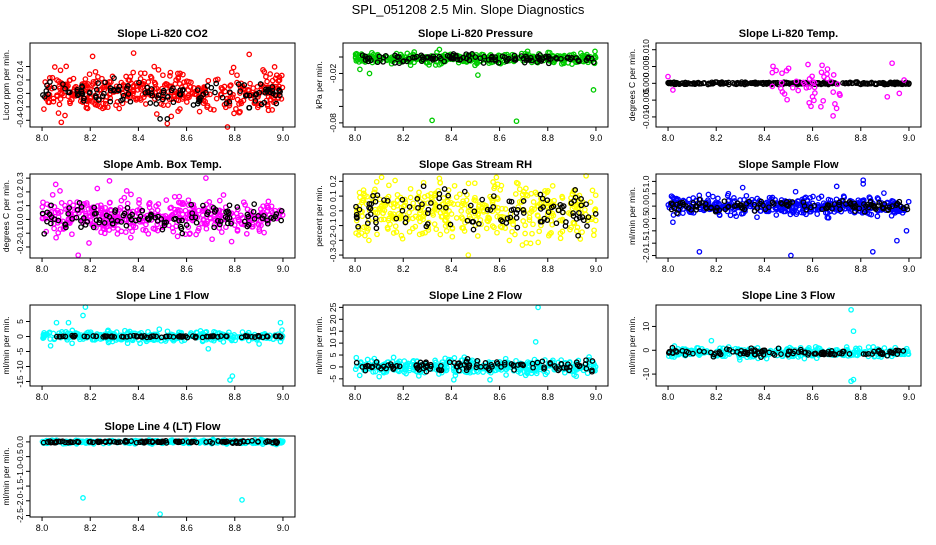  What do you see at coordinates (20, 66) in the screenshot?
I see `y-tick-label: 0.4` at bounding box center [20, 66].